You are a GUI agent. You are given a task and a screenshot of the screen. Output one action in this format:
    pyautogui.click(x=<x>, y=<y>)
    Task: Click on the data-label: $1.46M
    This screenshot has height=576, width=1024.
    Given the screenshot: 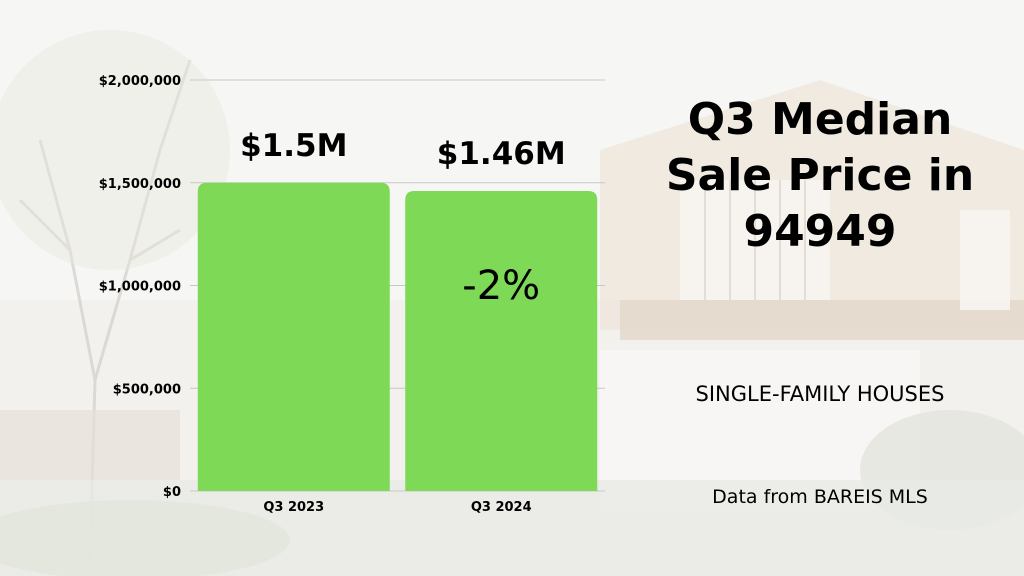 What is the action you would take?
    pyautogui.click(x=501, y=154)
    